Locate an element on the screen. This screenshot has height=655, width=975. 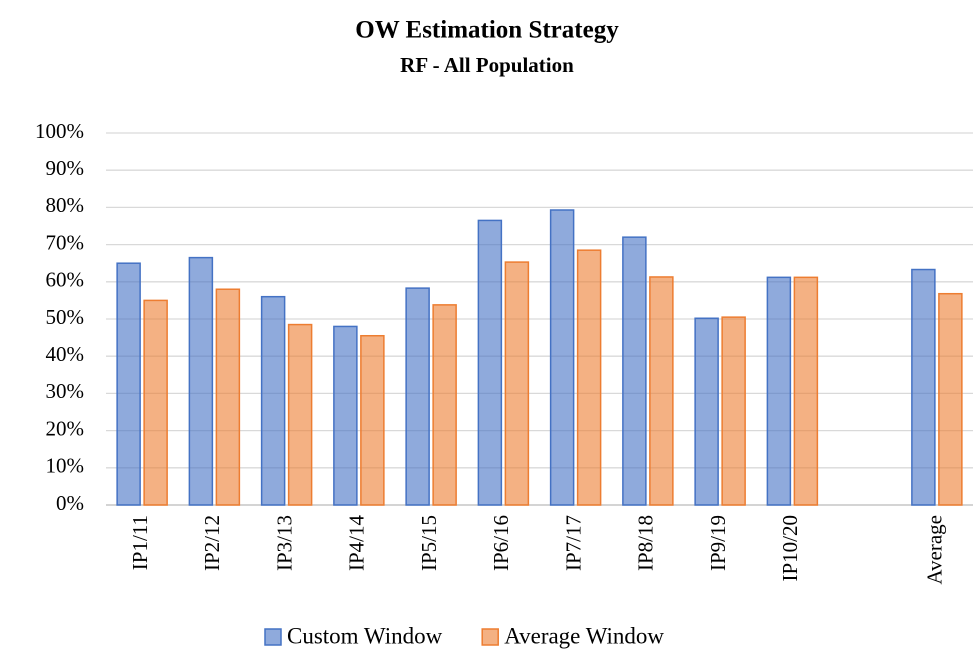
x-tick-label: IP2/12 is located at coordinates (212, 543).